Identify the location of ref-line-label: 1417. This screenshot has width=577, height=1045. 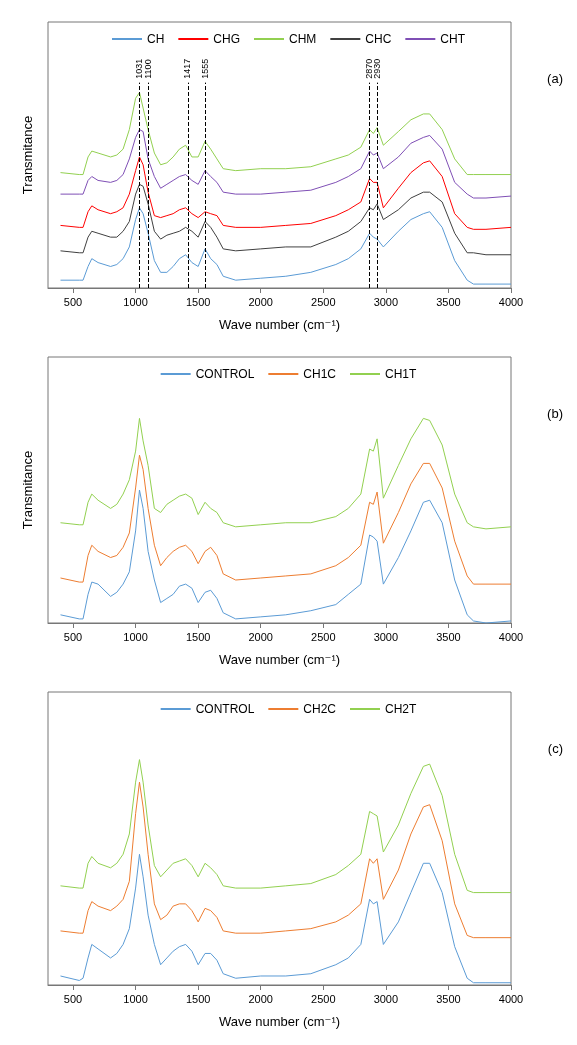
(187, 68).